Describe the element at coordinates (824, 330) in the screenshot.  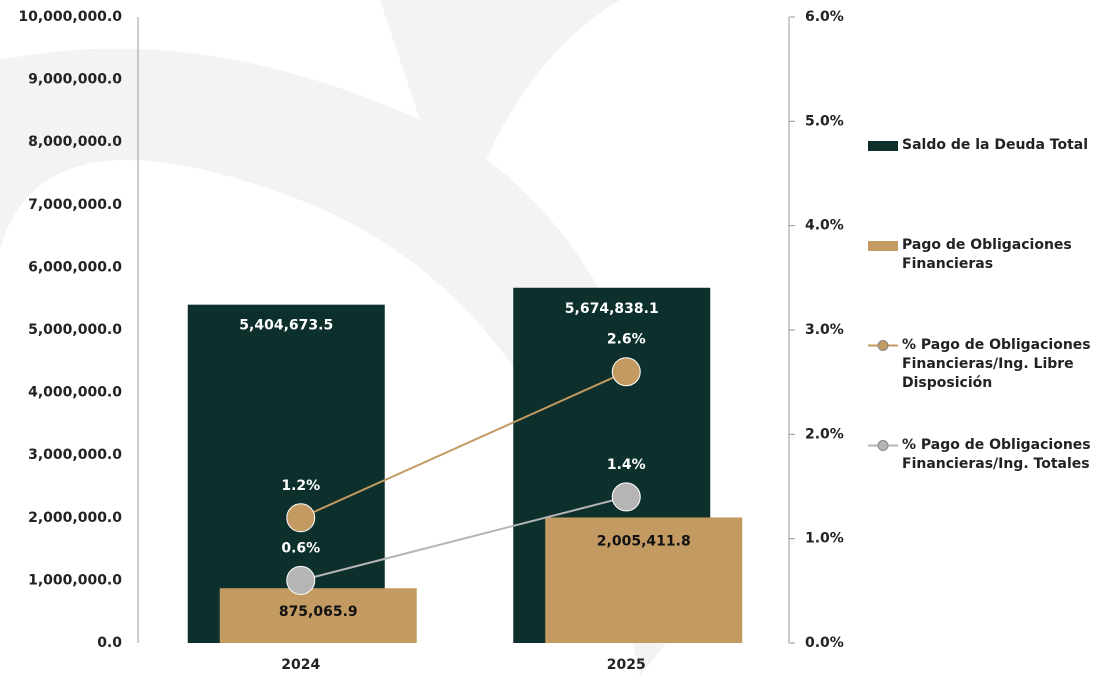
I see `y2-tick-label: 3.0%` at that location.